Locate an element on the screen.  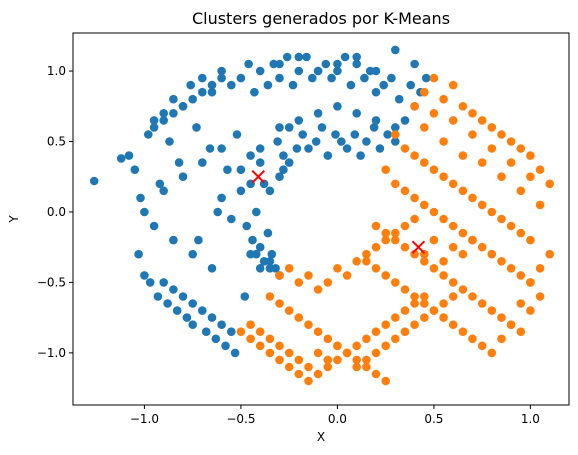
centroid-marker is located at coordinates (258, 177).